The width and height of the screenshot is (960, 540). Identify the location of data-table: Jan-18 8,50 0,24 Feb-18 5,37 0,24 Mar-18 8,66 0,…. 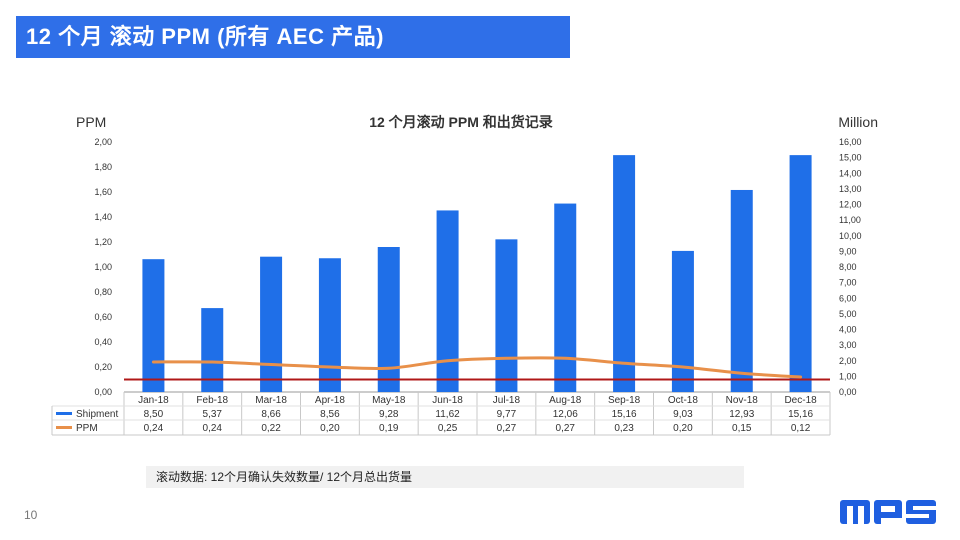
(441, 414).